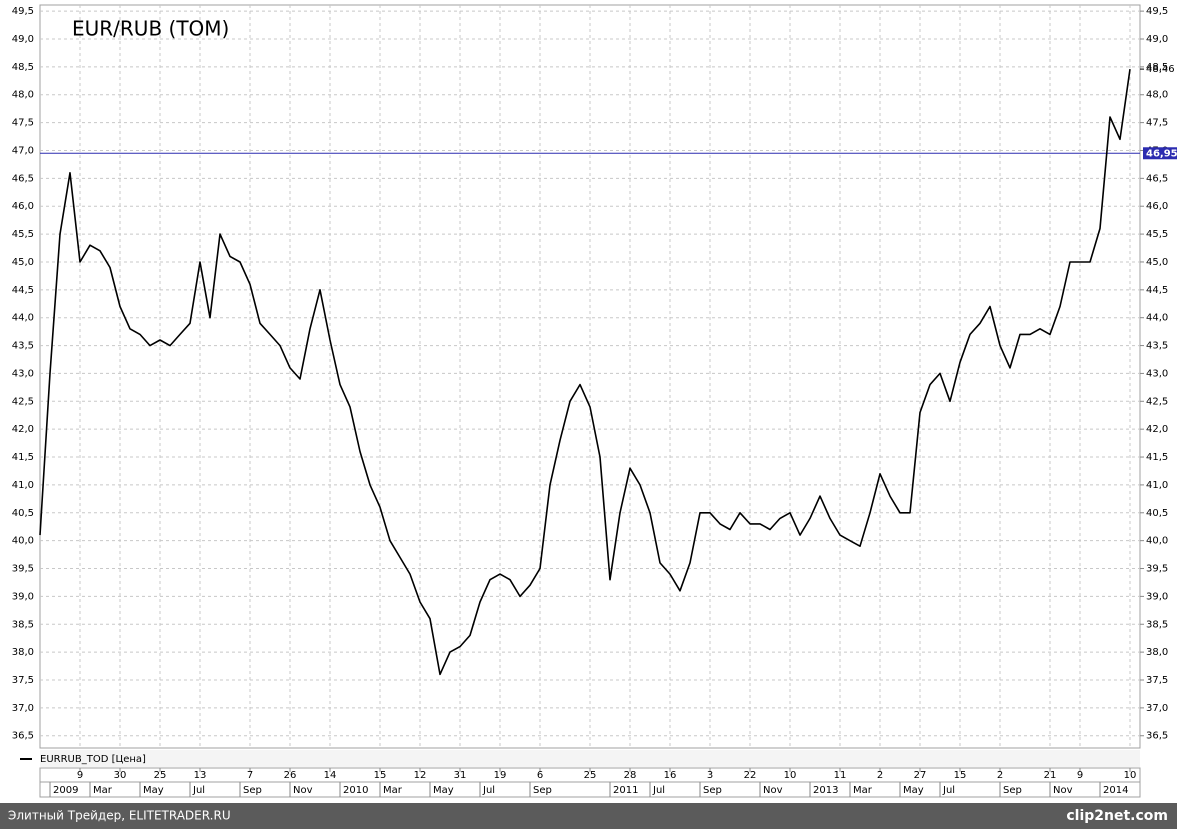 The width and height of the screenshot is (1177, 829). I want to click on y-tick-label-right: 46,5, so click(1157, 178).